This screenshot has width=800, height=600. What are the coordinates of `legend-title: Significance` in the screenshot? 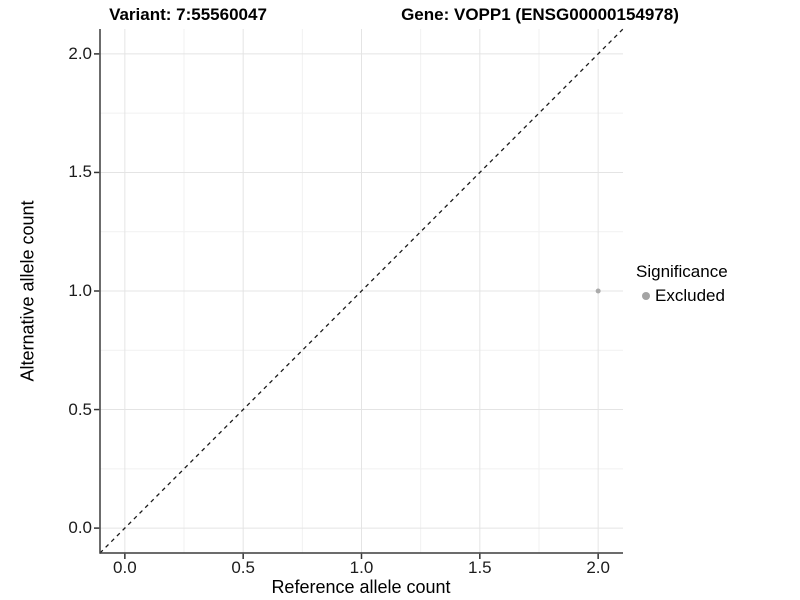 It's located at (682, 271).